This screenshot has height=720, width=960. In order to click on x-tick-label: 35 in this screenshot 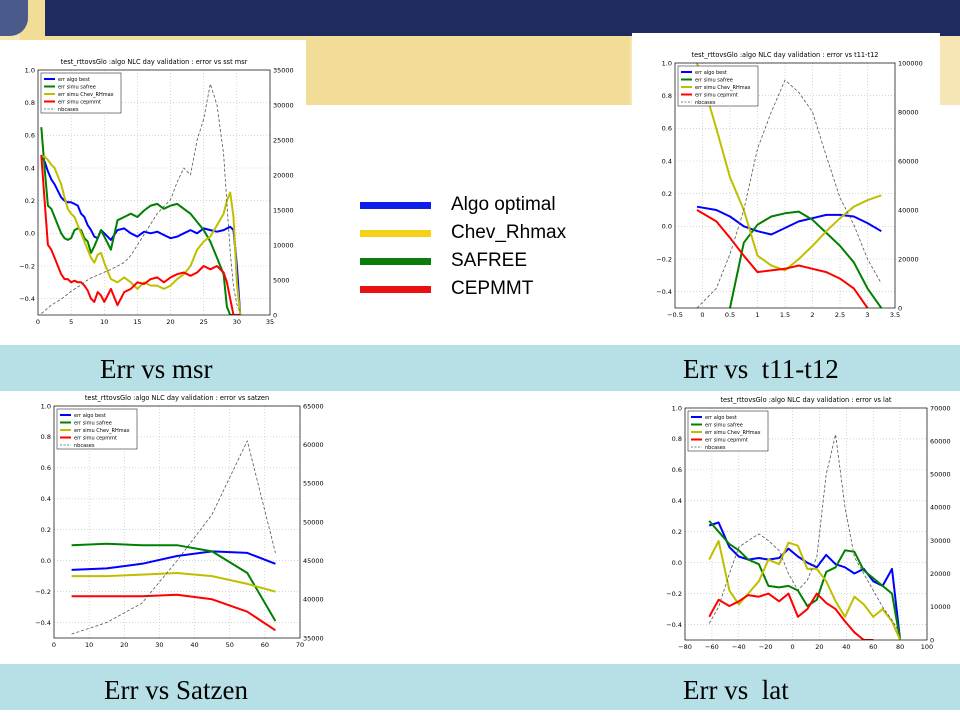, I will do `click(270, 322)`.